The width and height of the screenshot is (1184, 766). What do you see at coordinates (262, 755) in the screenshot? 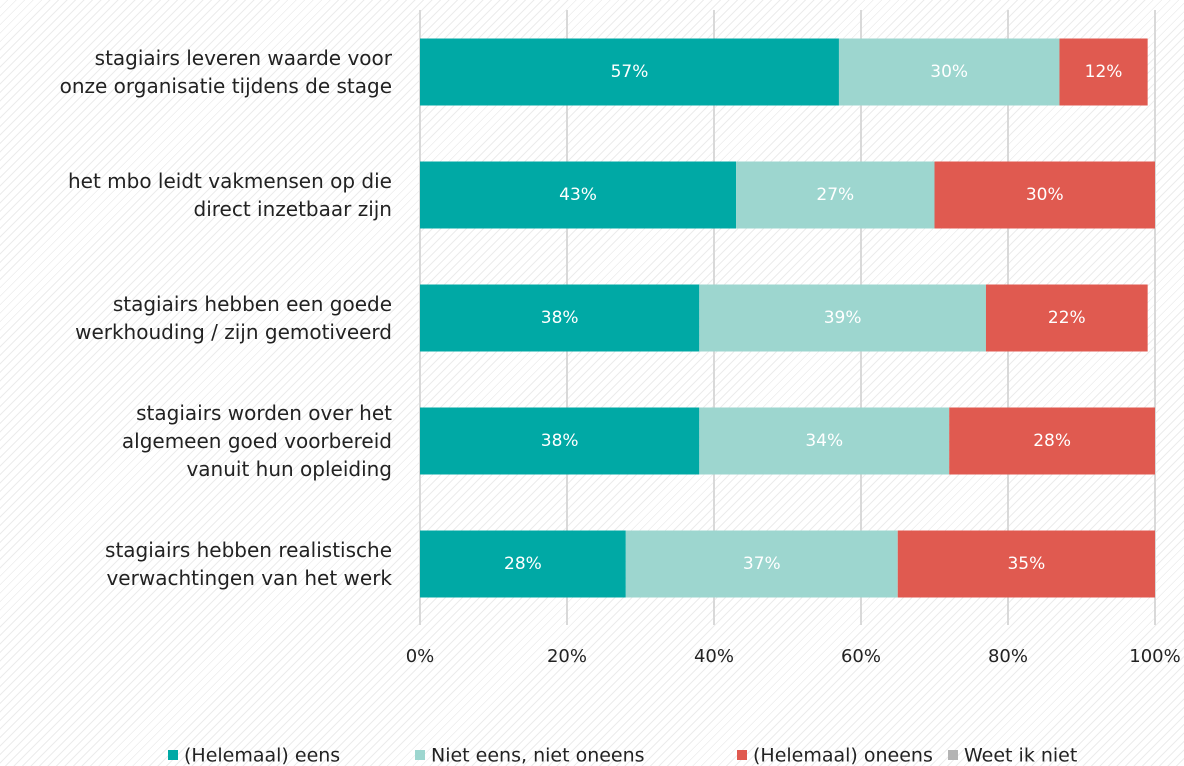
I see `legend-label: (Helemaal) eens` at bounding box center [262, 755].